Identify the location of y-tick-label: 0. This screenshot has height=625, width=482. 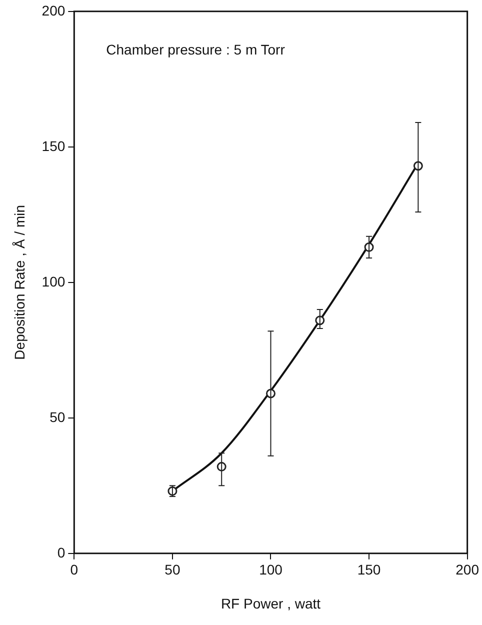
(61, 552).